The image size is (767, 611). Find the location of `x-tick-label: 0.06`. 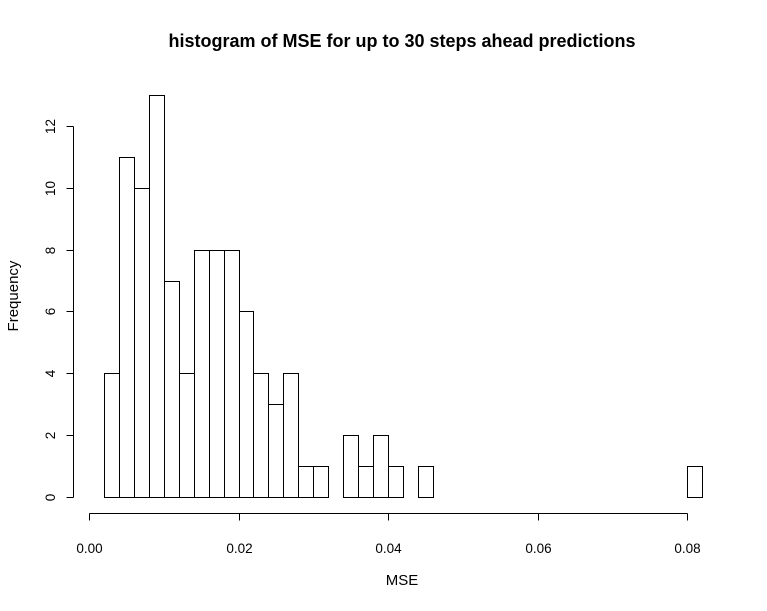

x-tick-label: 0.06 is located at coordinates (538, 548).